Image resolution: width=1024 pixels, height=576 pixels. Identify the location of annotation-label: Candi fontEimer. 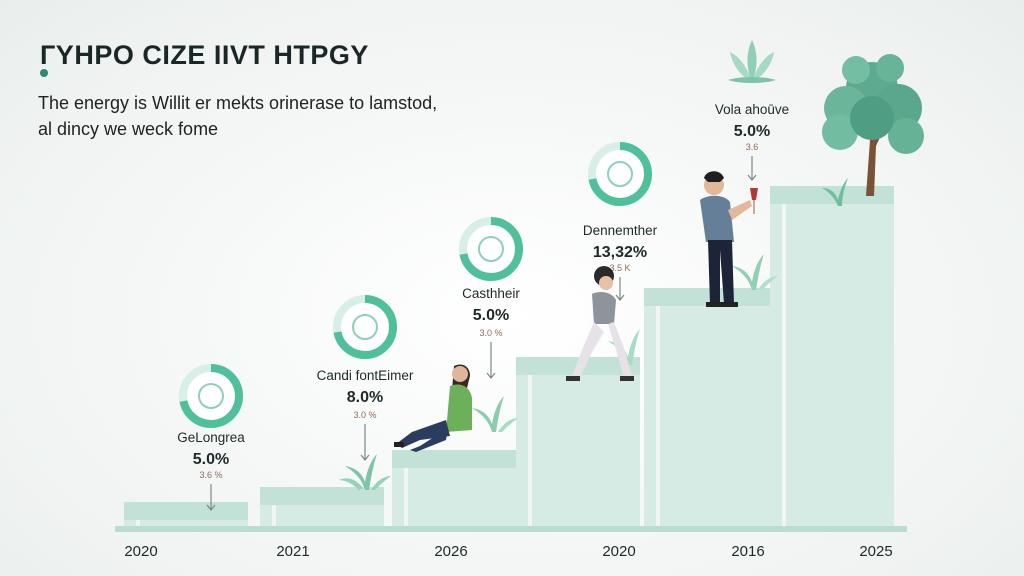
(365, 375).